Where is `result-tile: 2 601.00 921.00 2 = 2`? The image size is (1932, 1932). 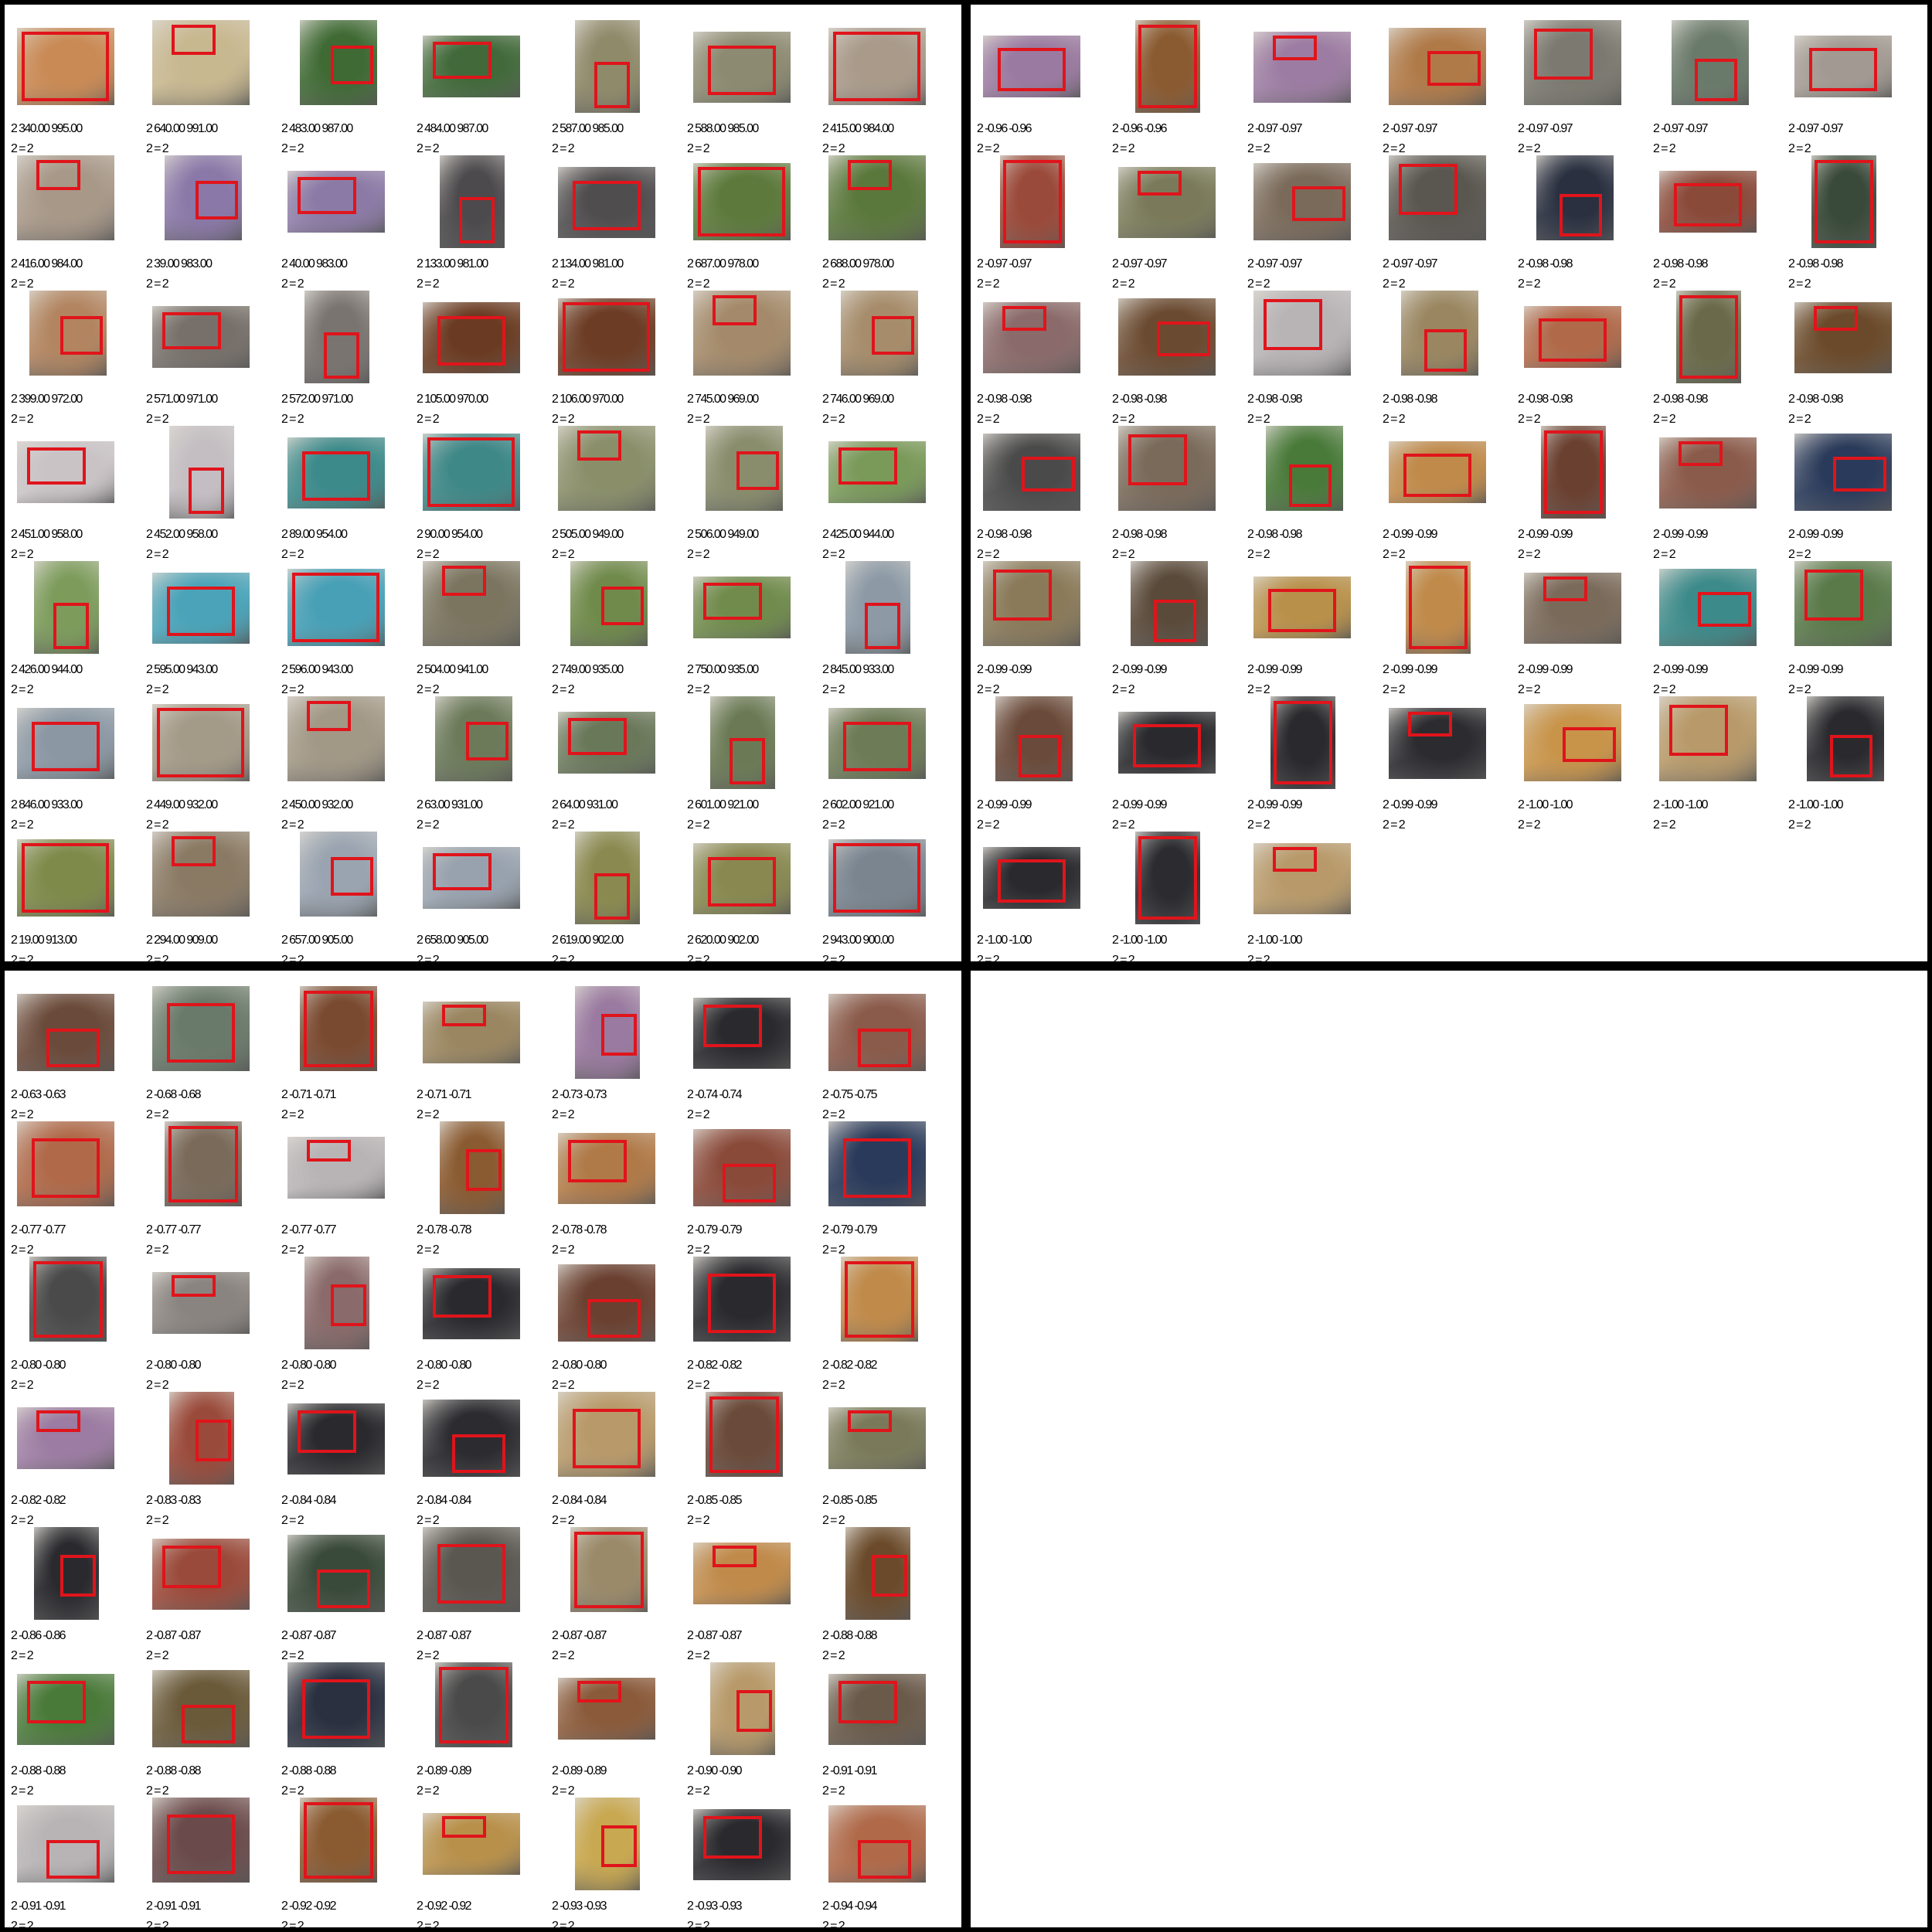
result-tile: 2 601.00 921.00 2 = 2 is located at coordinates (755, 764).